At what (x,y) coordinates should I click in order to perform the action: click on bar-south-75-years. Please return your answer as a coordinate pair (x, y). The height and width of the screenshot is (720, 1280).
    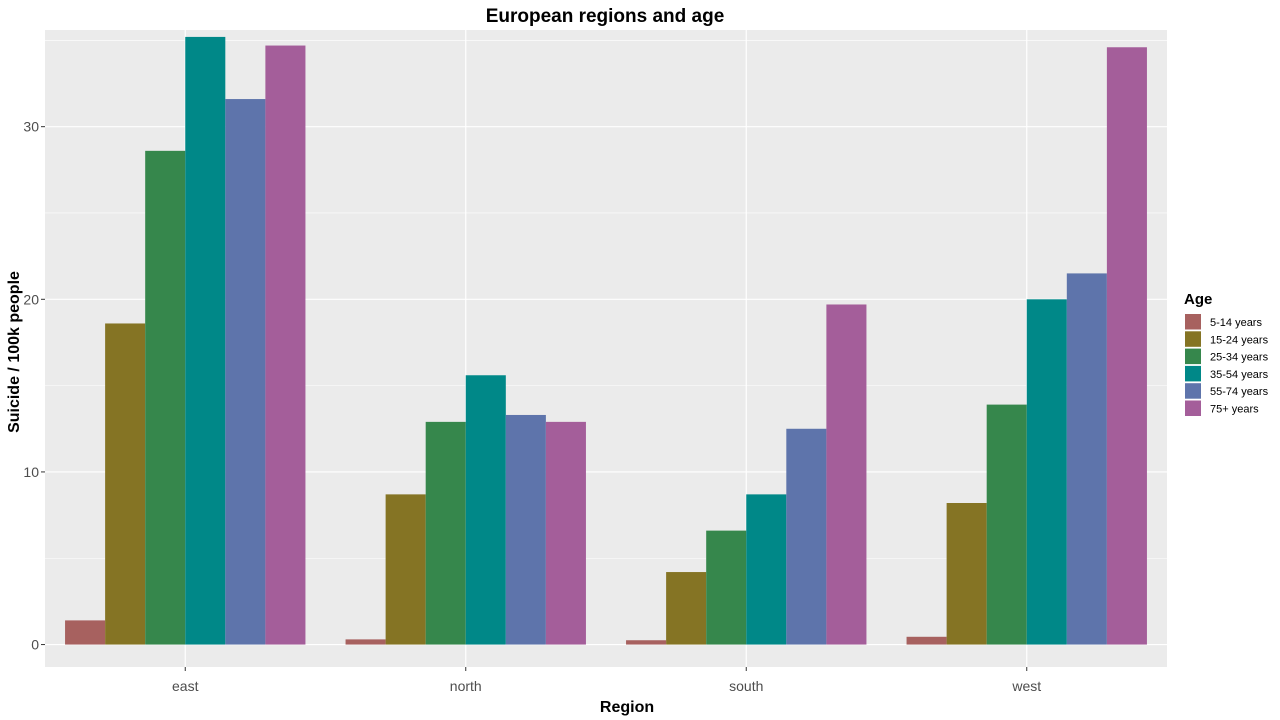
    Looking at the image, I should click on (846, 474).